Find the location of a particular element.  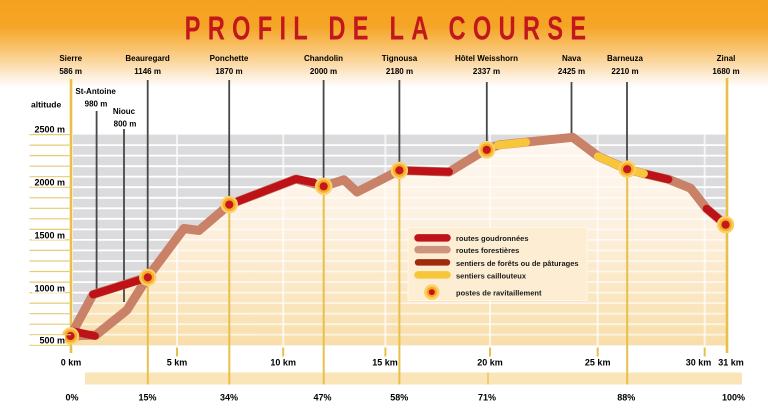

svg-text: 2500 m is located at coordinates (49, 130).